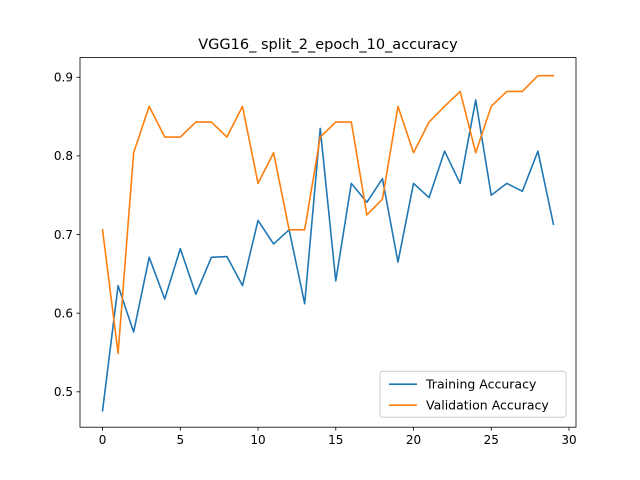 This screenshot has width=640, height=480. Describe the element at coordinates (487, 405) in the screenshot. I see `legend-label: Validation Accuracy` at that location.